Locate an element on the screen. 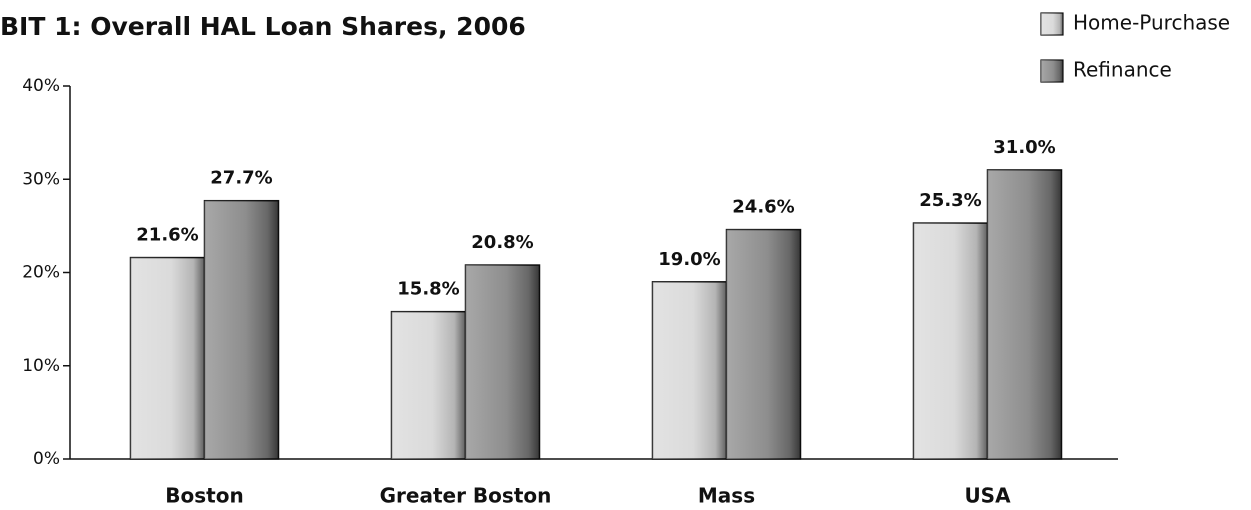 Image resolution: width=1251 pixels, height=510 pixels. x-tick-label: Boston is located at coordinates (204, 496).